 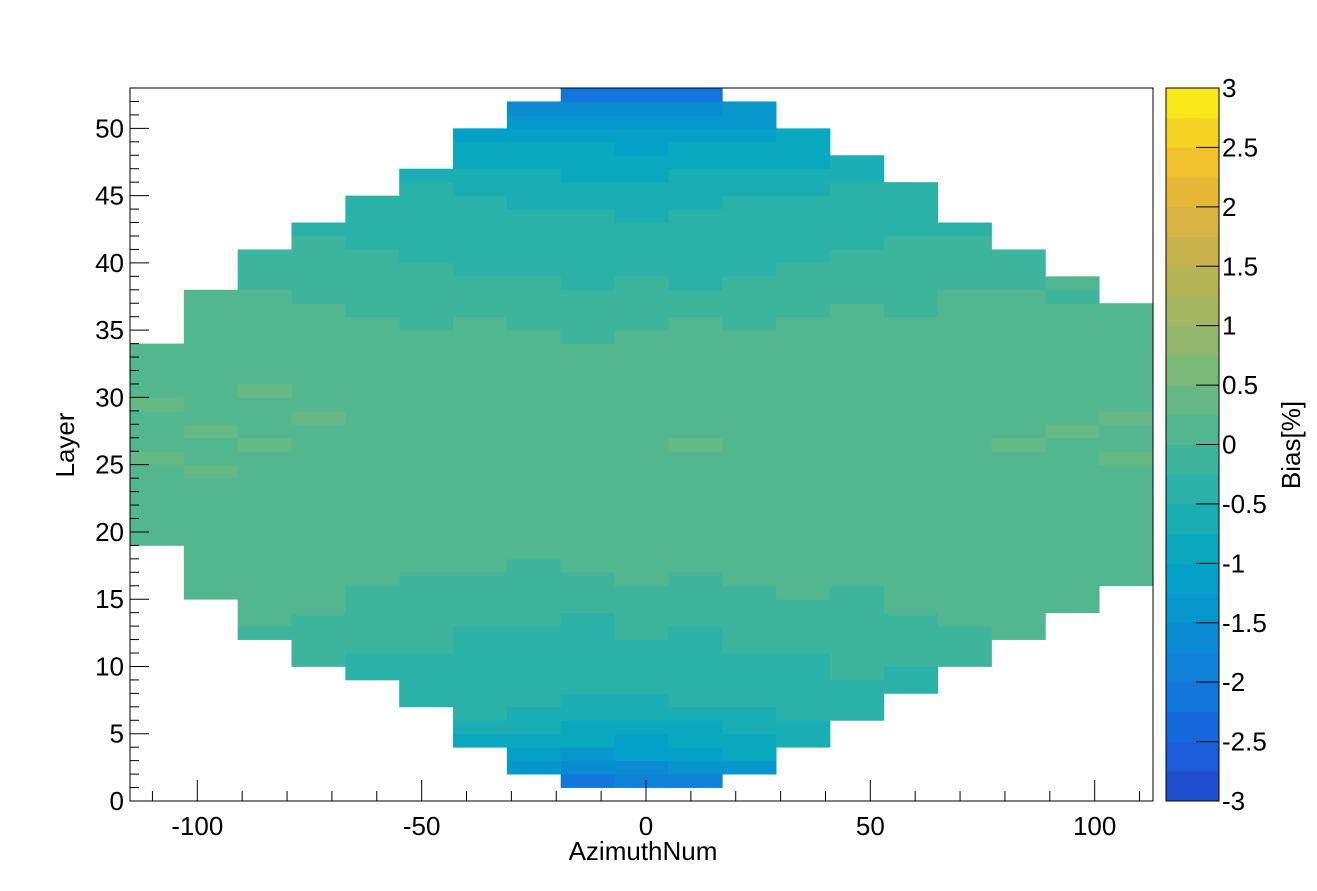 I want to click on colorbar-tick-label: 2.5, so click(x=1240, y=147).